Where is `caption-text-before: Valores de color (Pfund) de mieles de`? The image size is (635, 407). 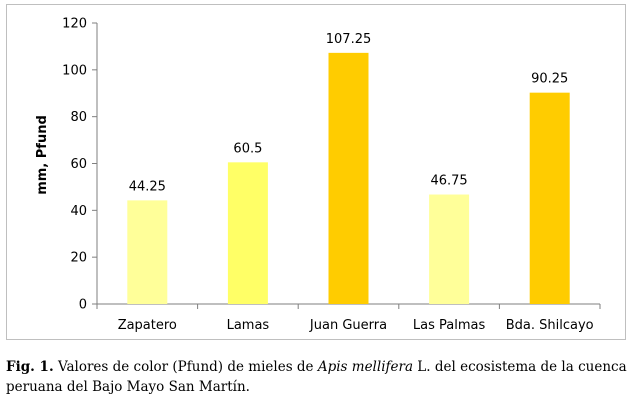
caption-text-before: Valores de color (Pfund) de mieles de is located at coordinates (185, 367).